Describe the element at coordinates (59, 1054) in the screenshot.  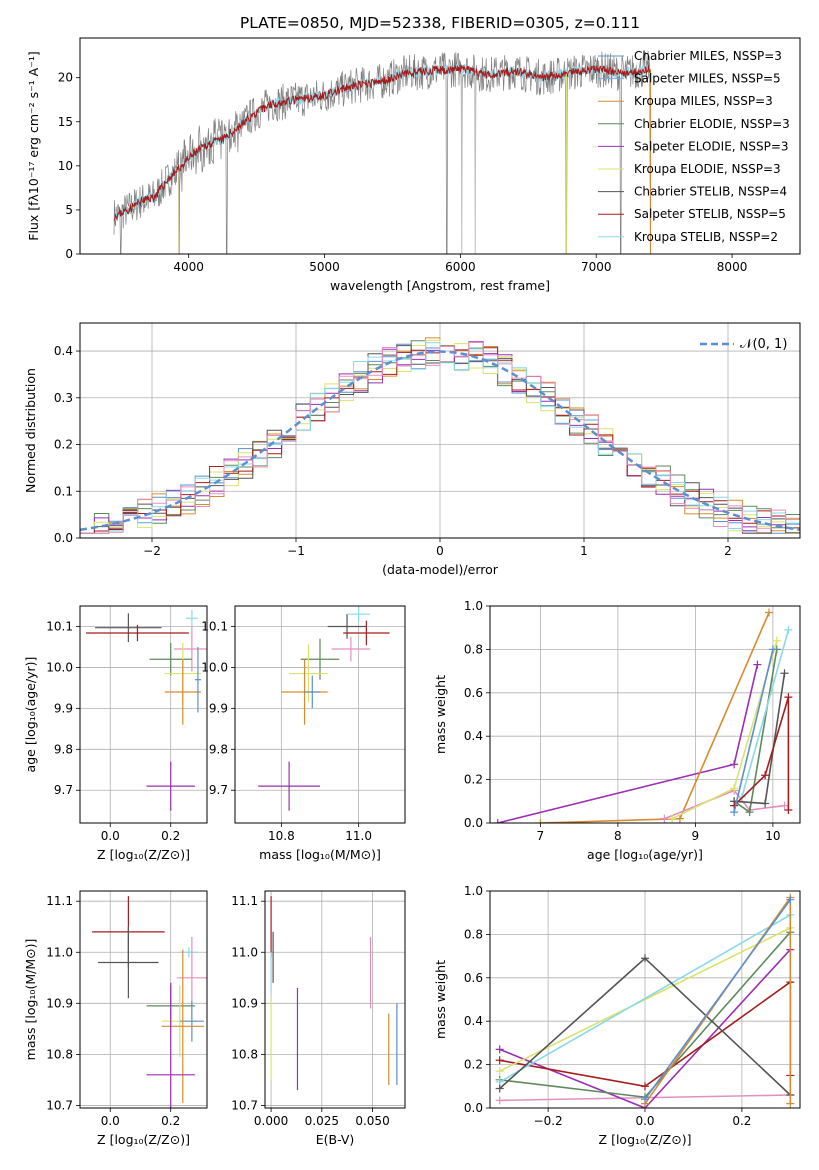
I see `y-tick-label: 10.8` at that location.